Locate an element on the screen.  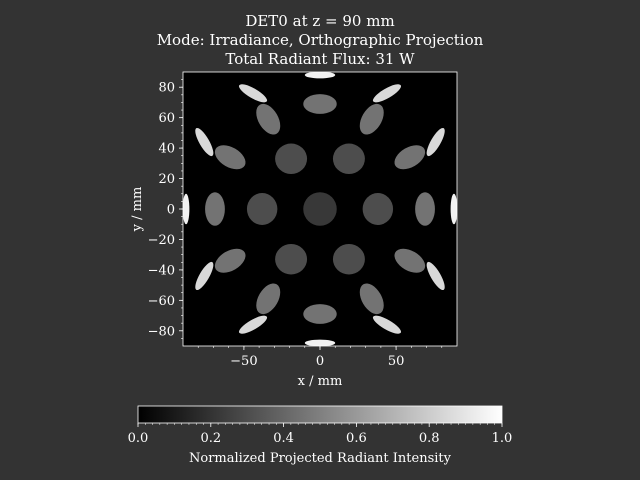
y-tick-label: 80 is located at coordinates (166, 88).